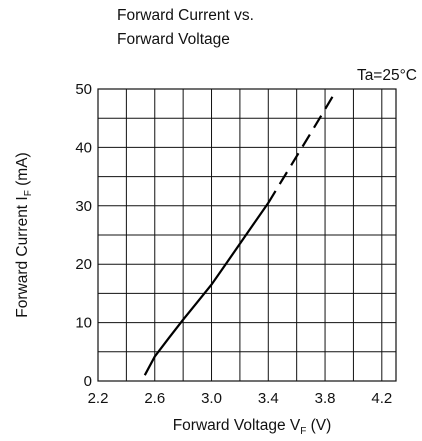  Describe the element at coordinates (252, 427) in the screenshot. I see `x-axis-label: Forward Voltage VF (V)` at that location.